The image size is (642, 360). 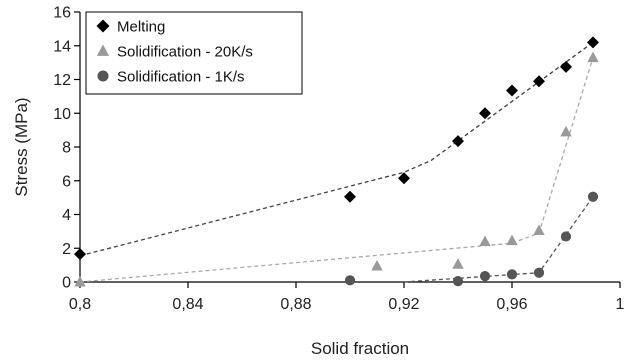 I want to click on legend-label-1: Melting, so click(x=141, y=27).